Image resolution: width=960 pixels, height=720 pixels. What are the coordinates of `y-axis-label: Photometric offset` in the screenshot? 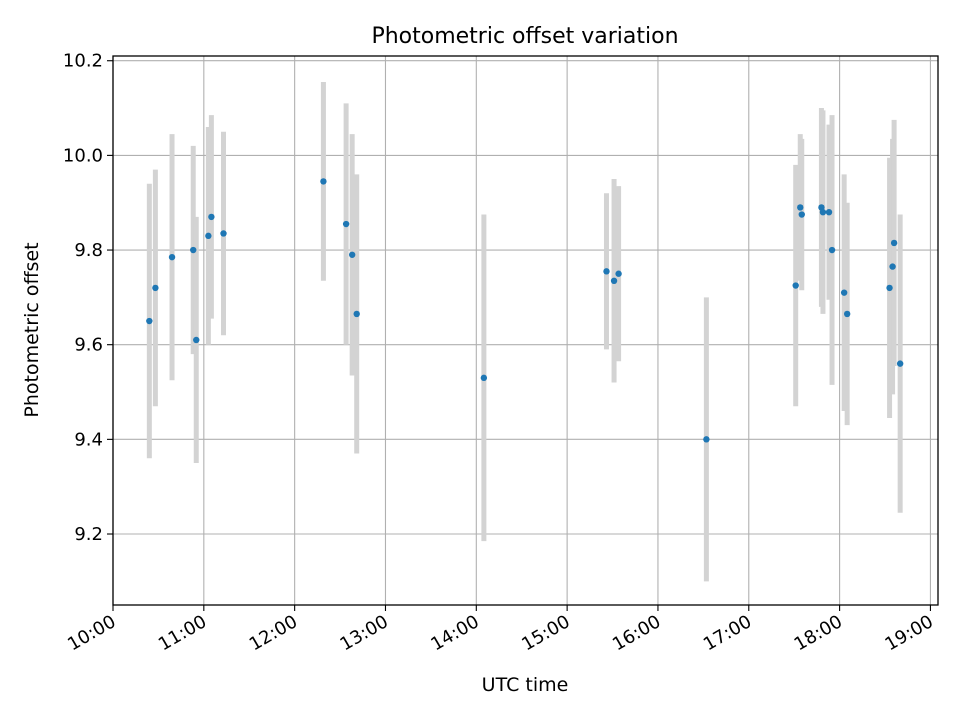 It's located at (32, 329).